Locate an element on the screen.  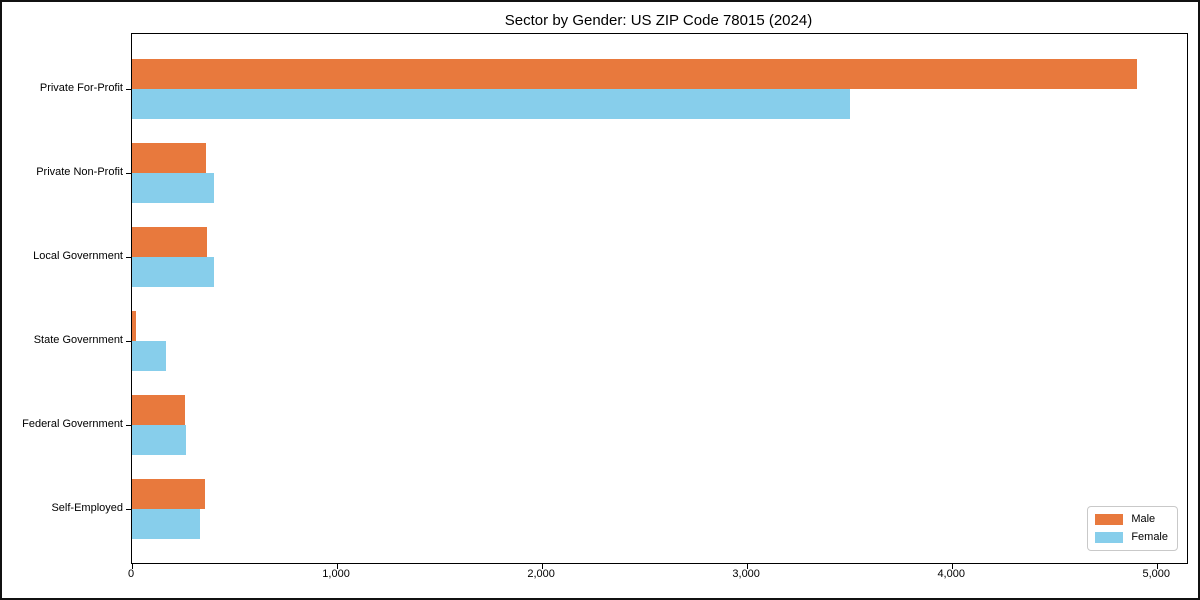
bar-female-private-for-profit is located at coordinates (491, 104).